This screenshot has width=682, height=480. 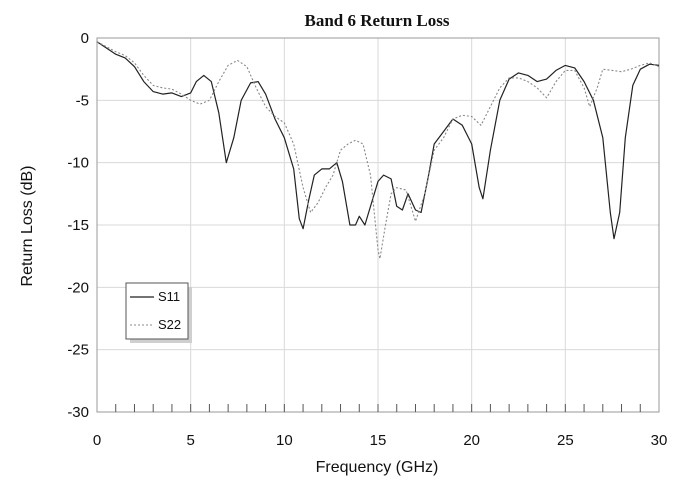 What do you see at coordinates (190, 440) in the screenshot?
I see `x-tick-label: 5` at bounding box center [190, 440].